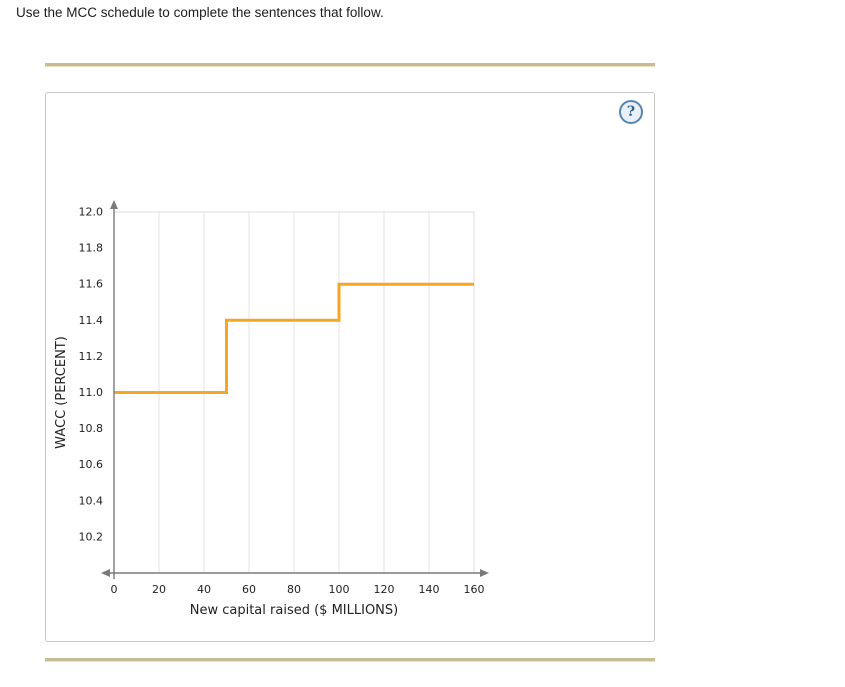 The image size is (845, 687). I want to click on y-tick-label: 10.6, so click(91, 464).